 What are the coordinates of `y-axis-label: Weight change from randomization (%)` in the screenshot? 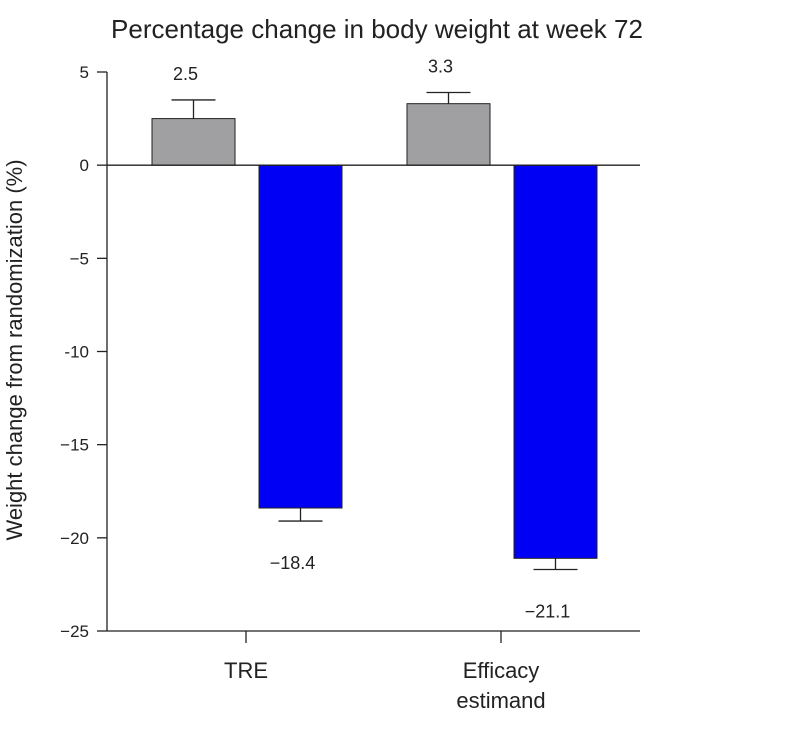 It's located at (14, 349).